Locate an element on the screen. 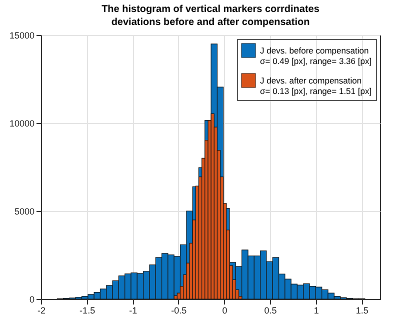 The width and height of the screenshot is (418, 331). x-tick-label: 1.5 is located at coordinates (362, 311).